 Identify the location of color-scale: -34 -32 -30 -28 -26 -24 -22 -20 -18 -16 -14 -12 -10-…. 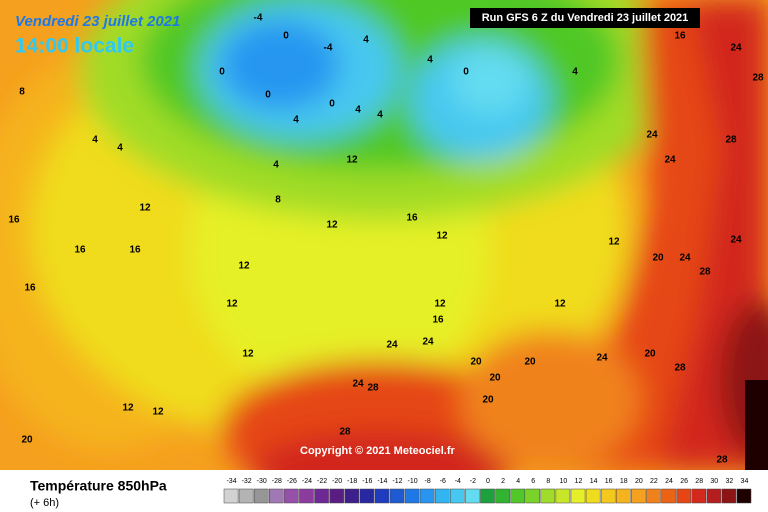
(487, 491).